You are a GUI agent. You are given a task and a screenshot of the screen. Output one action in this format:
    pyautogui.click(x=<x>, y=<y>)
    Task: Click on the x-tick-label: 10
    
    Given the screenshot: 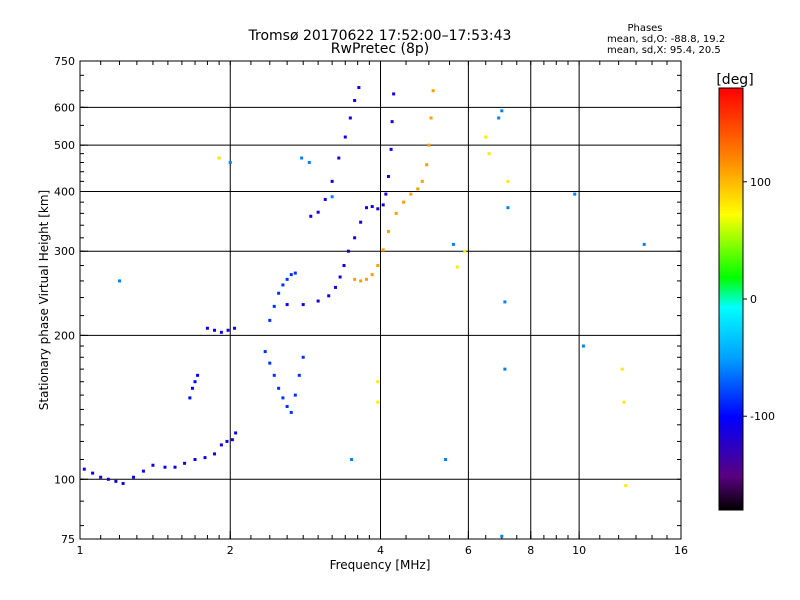 What is the action you would take?
    pyautogui.click(x=579, y=550)
    